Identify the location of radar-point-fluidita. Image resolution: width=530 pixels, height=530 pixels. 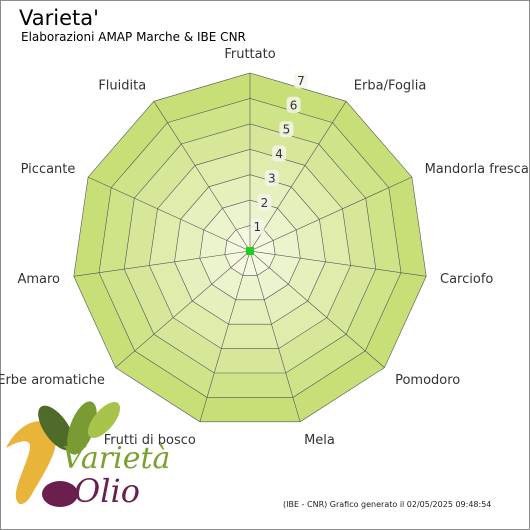
(250, 251).